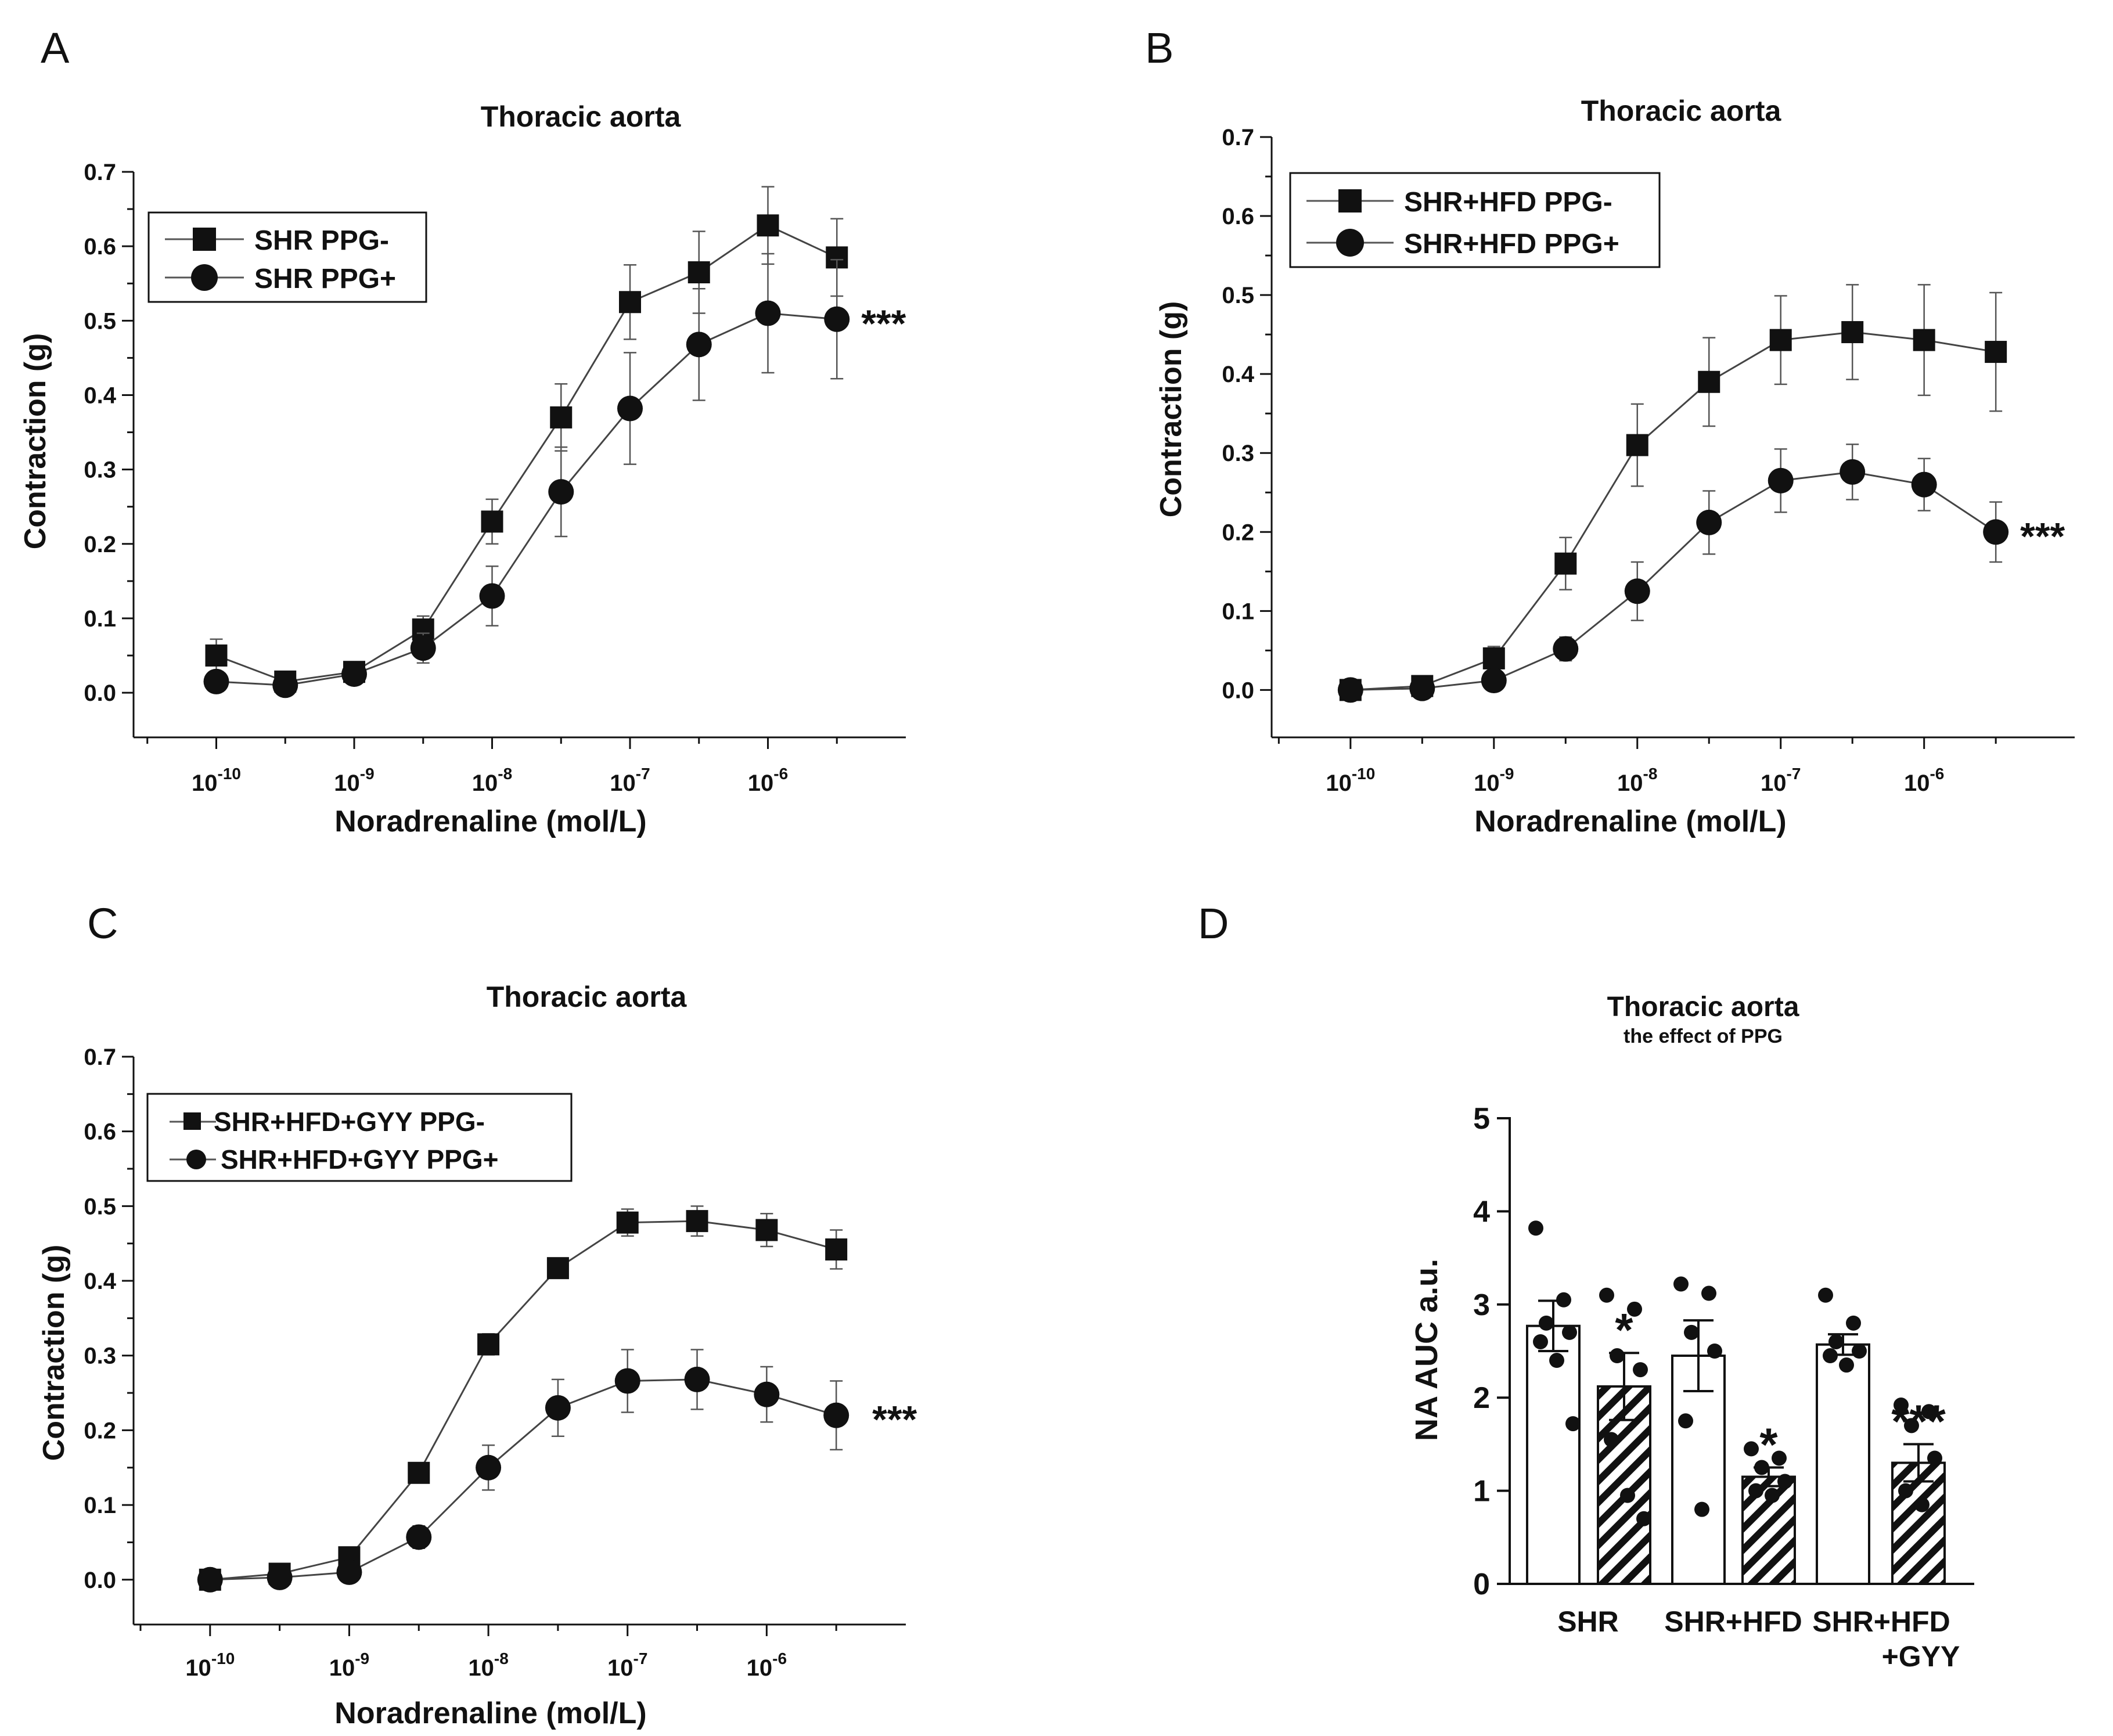 Image resolution: width=2113 pixels, height=1736 pixels. Describe the element at coordinates (1768, 1445) in the screenshot. I see `significance-label: *` at that location.